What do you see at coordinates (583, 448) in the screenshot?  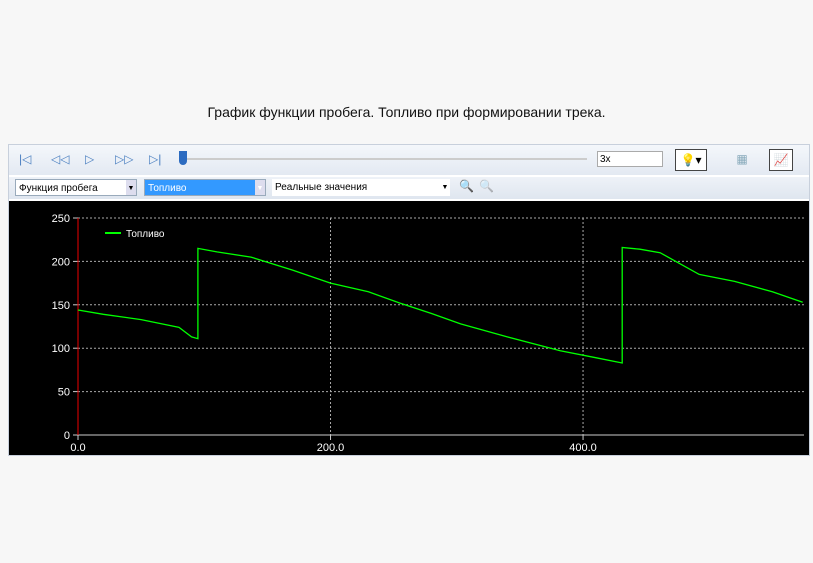 I see `x-tick-label: 400.0` at bounding box center [583, 448].